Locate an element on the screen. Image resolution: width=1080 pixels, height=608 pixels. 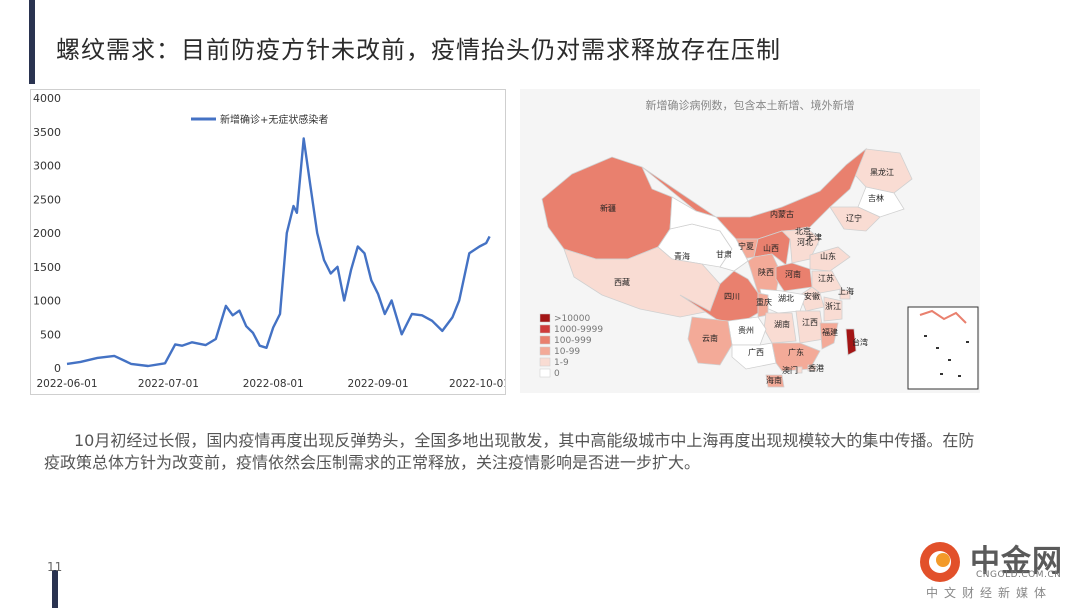
y-tick-label: 3000 is located at coordinates (47, 166).